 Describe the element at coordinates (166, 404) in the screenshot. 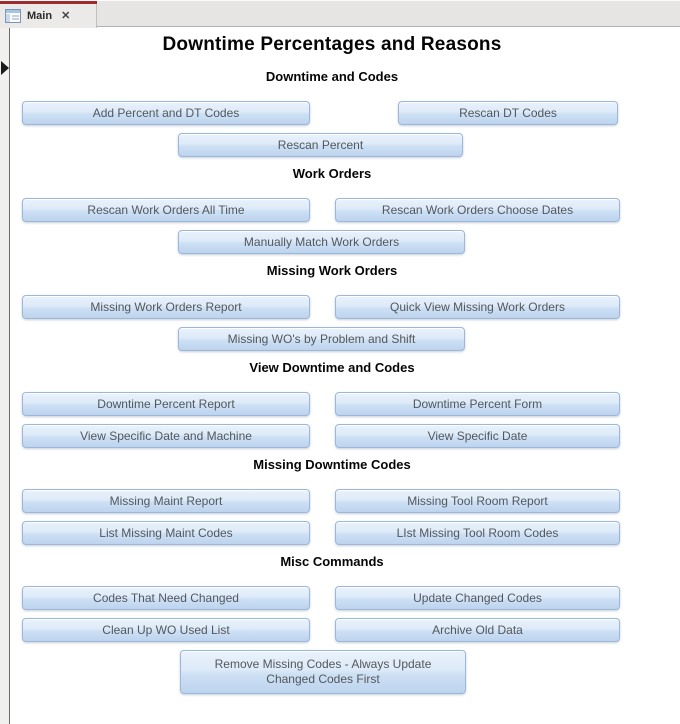

I see `downtime-percent-report-button: Downtime Percent Report` at that location.